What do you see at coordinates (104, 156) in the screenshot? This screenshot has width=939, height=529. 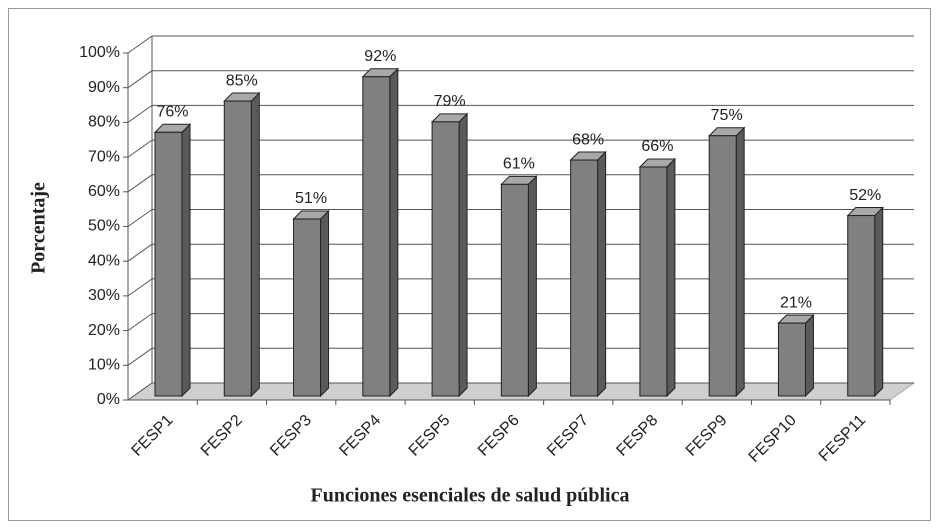 I see `y-tick-label: 70%` at bounding box center [104, 156].